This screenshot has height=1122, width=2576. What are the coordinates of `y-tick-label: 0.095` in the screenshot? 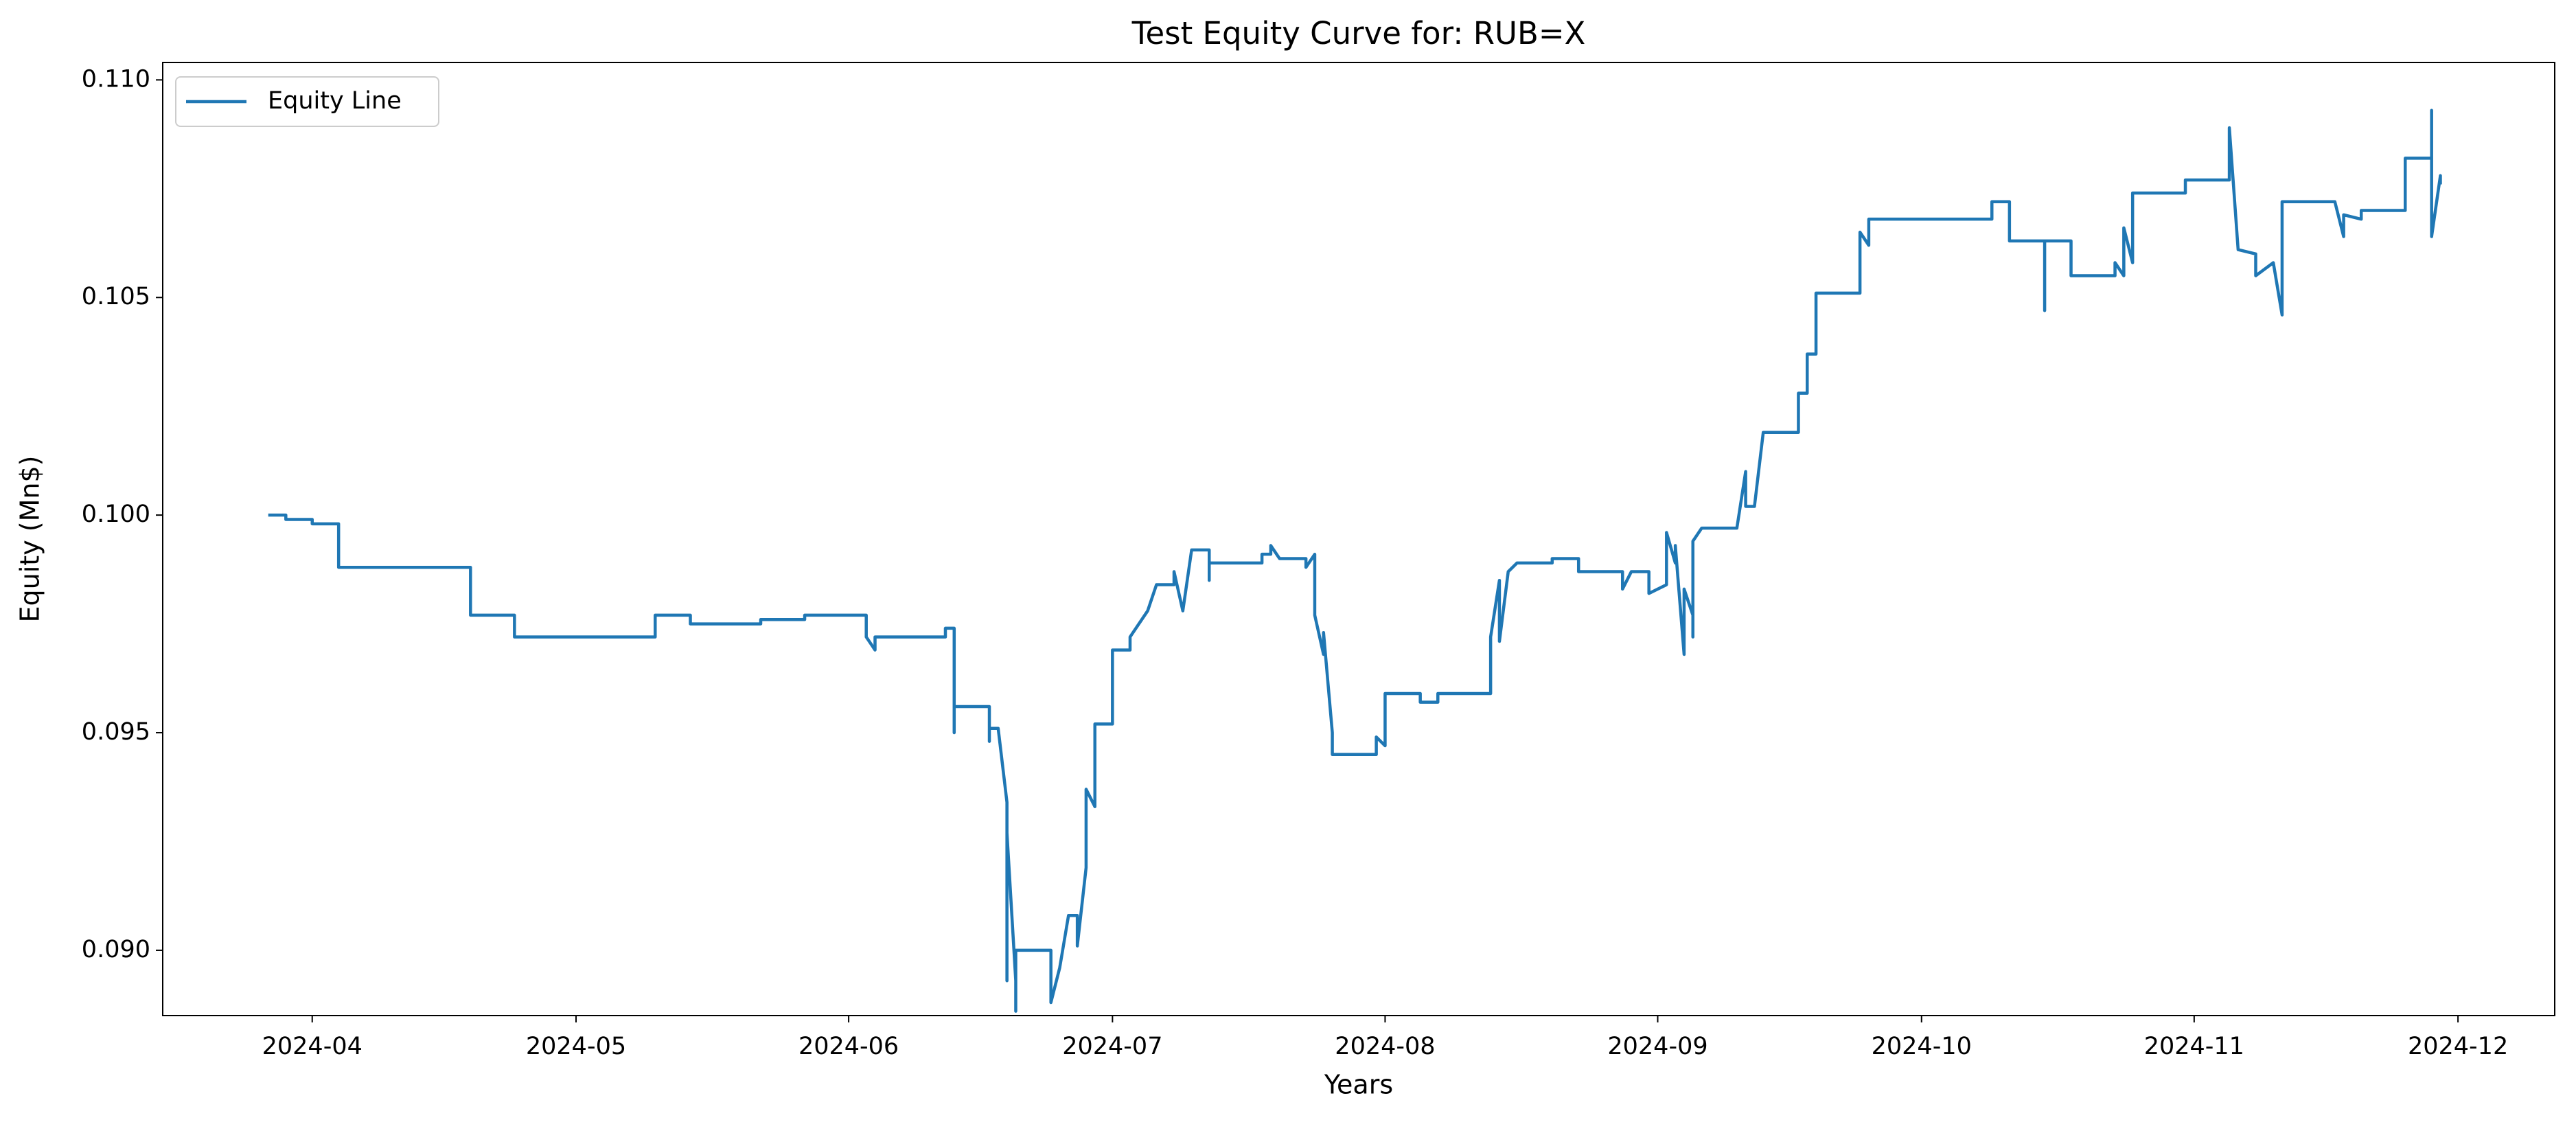 It's located at (116, 732).